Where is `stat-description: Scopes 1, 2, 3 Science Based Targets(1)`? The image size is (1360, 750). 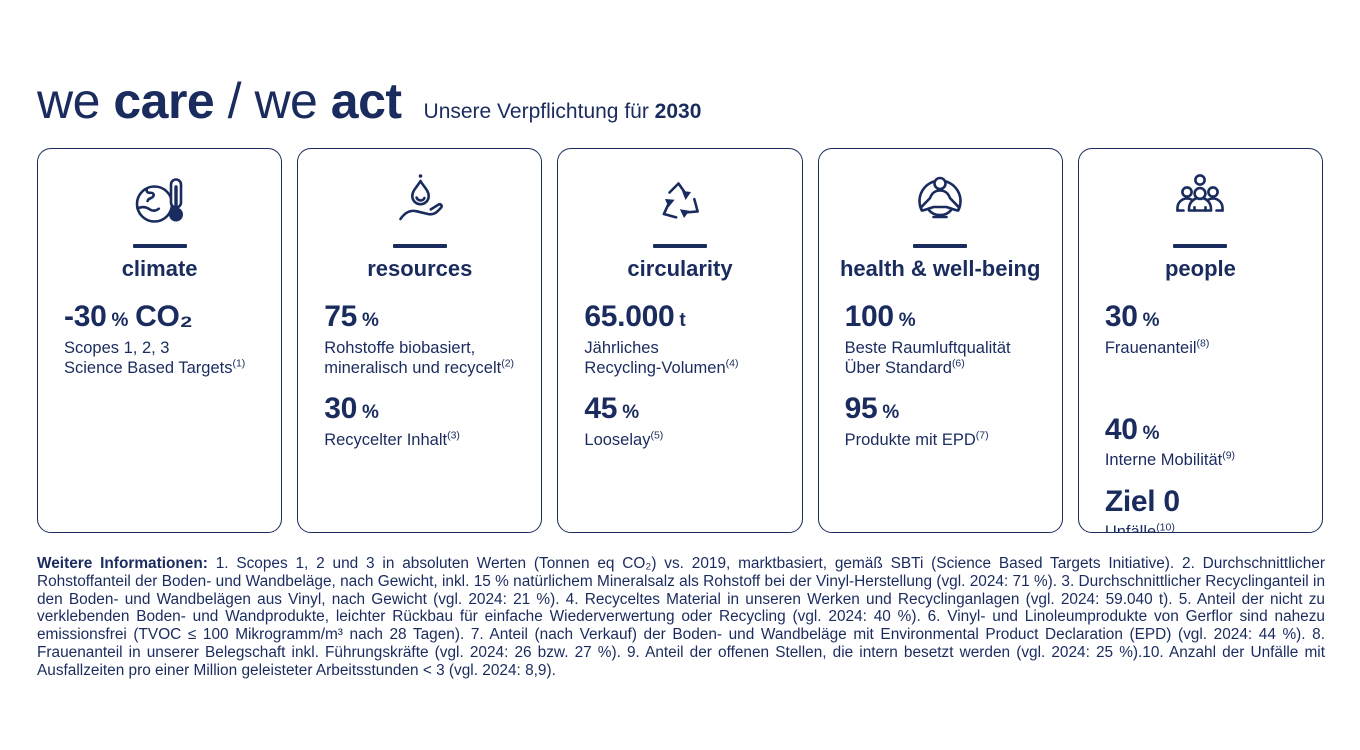 stat-description: Scopes 1, 2, 3 Science Based Targets(1) is located at coordinates (155, 357).